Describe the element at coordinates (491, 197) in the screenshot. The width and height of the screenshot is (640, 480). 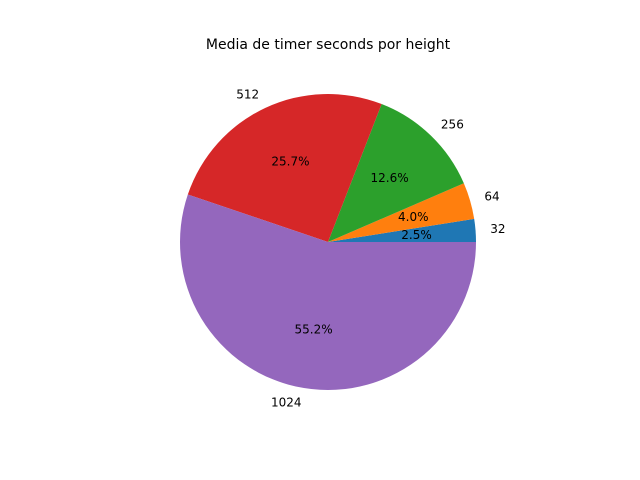
I see `slice-label-64: 64` at that location.